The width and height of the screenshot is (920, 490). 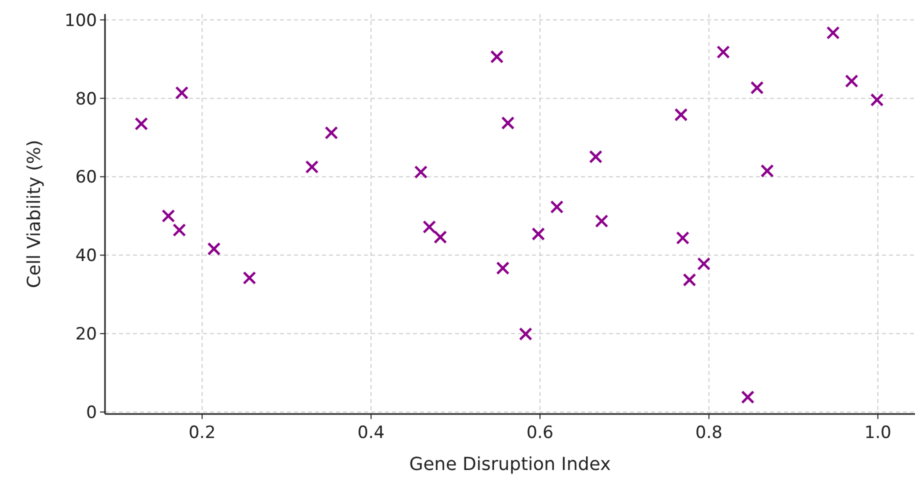 What do you see at coordinates (202, 433) in the screenshot?
I see `x-tick-label: 0.2` at bounding box center [202, 433].